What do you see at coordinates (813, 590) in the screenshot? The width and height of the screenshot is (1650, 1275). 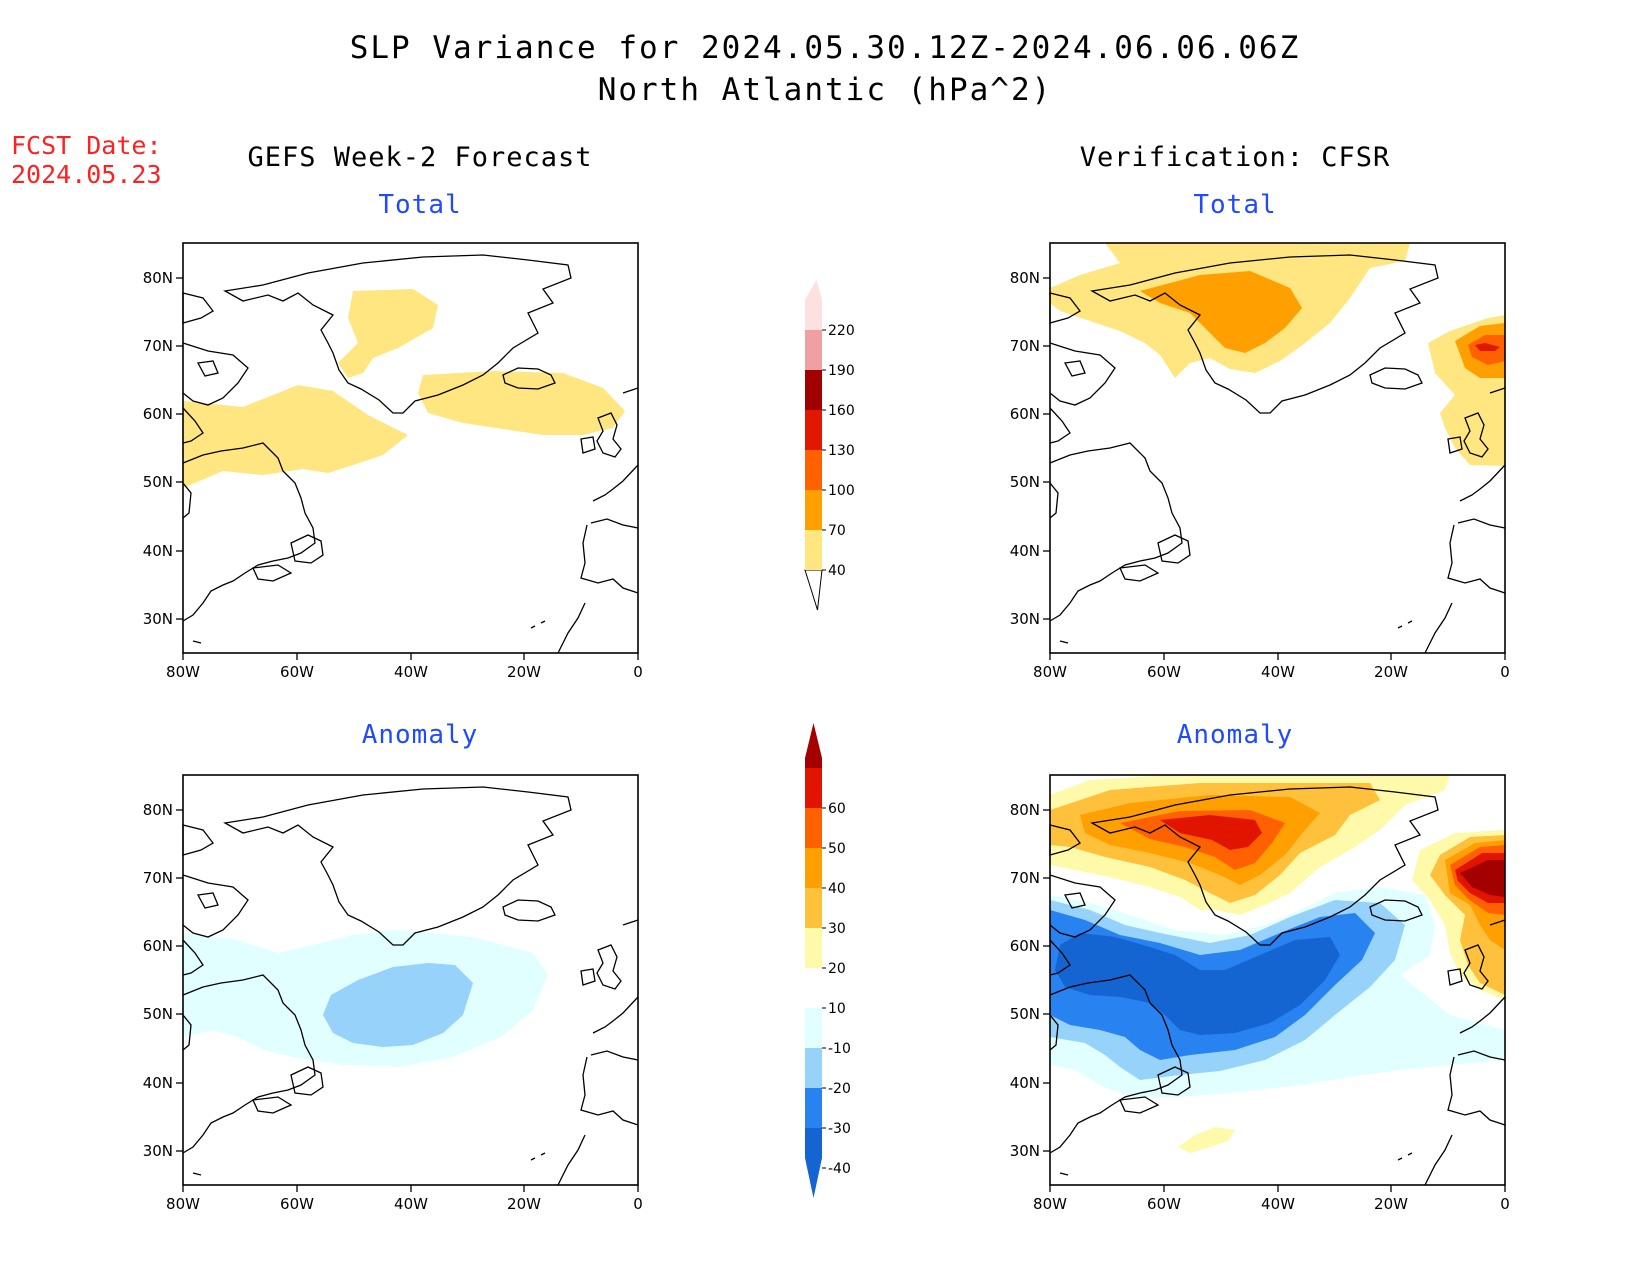 I see `colorbar-total-lower-extension` at bounding box center [813, 590].